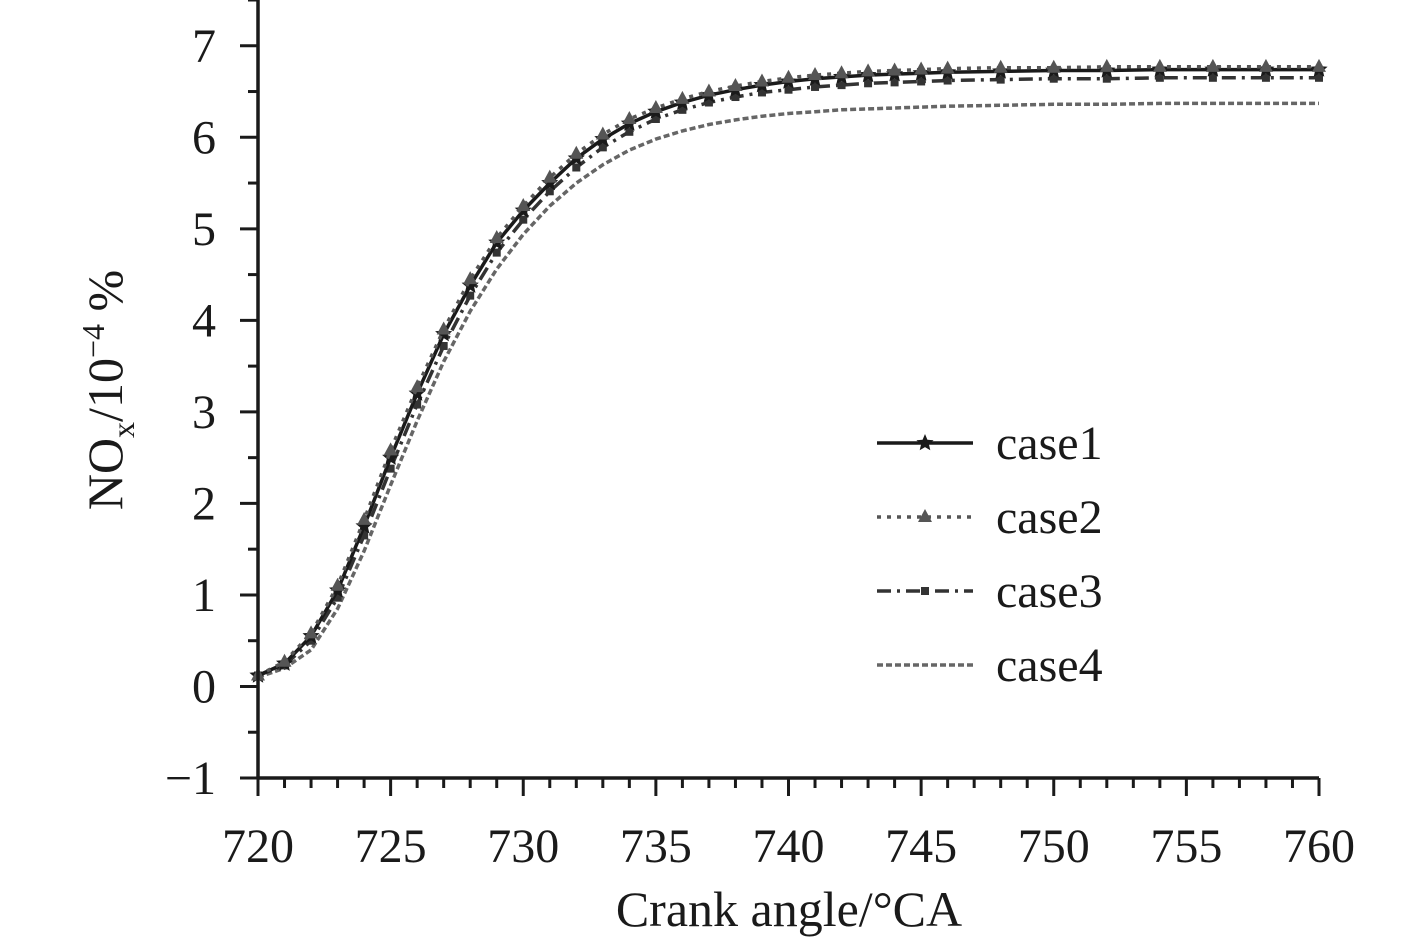 The image size is (1417, 943). Describe the element at coordinates (258, 846) in the screenshot. I see `x-tick-label: 720` at that location.